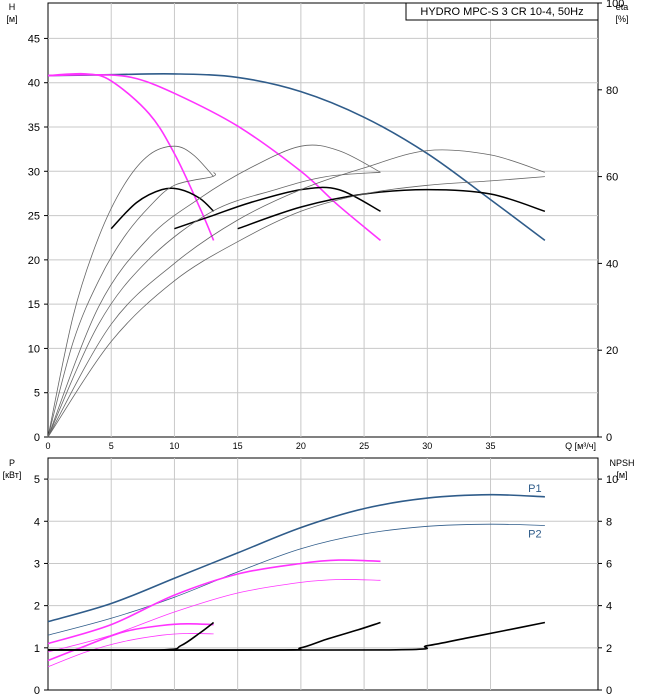 The image size is (658, 700). What do you see at coordinates (37, 607) in the screenshot?
I see `chart2-left-tick-label: 2` at bounding box center [37, 607].